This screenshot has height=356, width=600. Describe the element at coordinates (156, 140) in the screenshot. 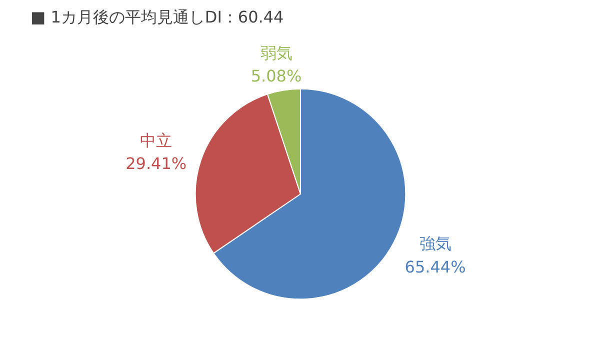

I see `slice-label: 中立` at that location.